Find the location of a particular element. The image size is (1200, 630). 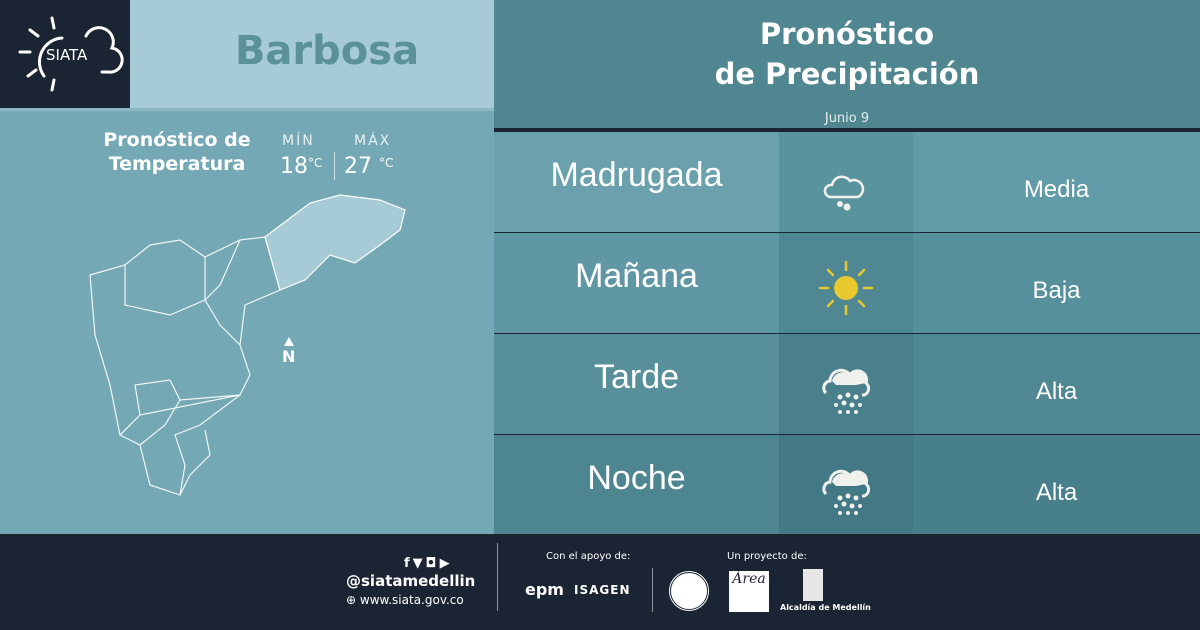

antioquia-seal-logo is located at coordinates (689, 591).